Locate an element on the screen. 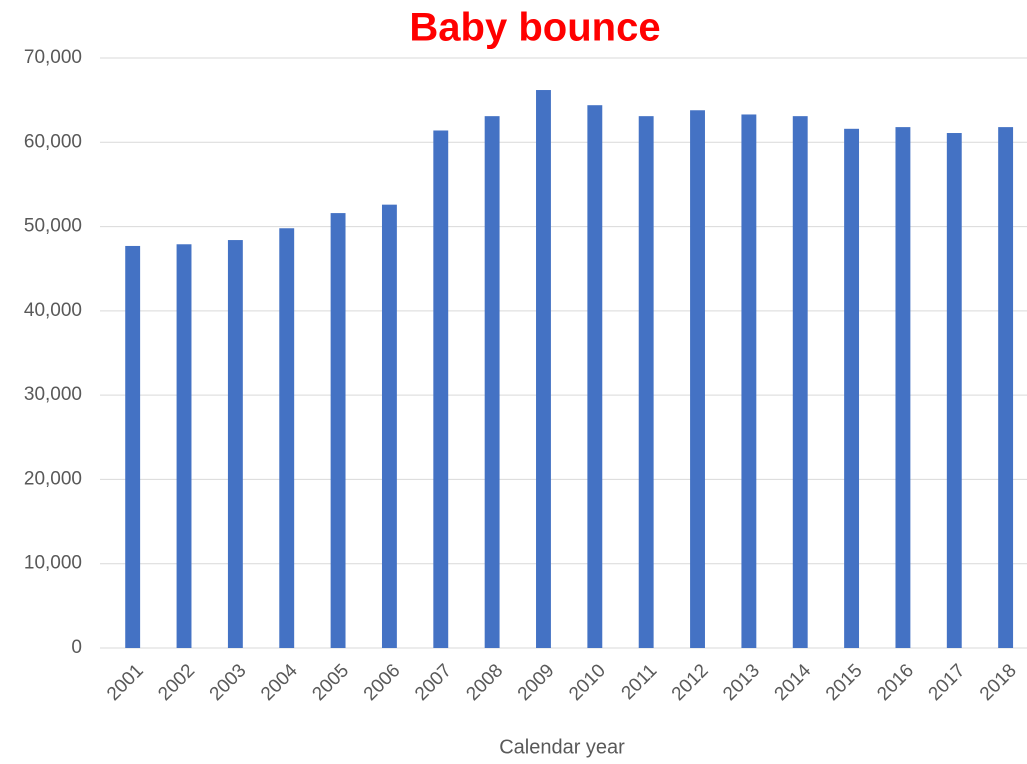 The width and height of the screenshot is (1027, 764). x-tick-label: 2015 is located at coordinates (844, 682).